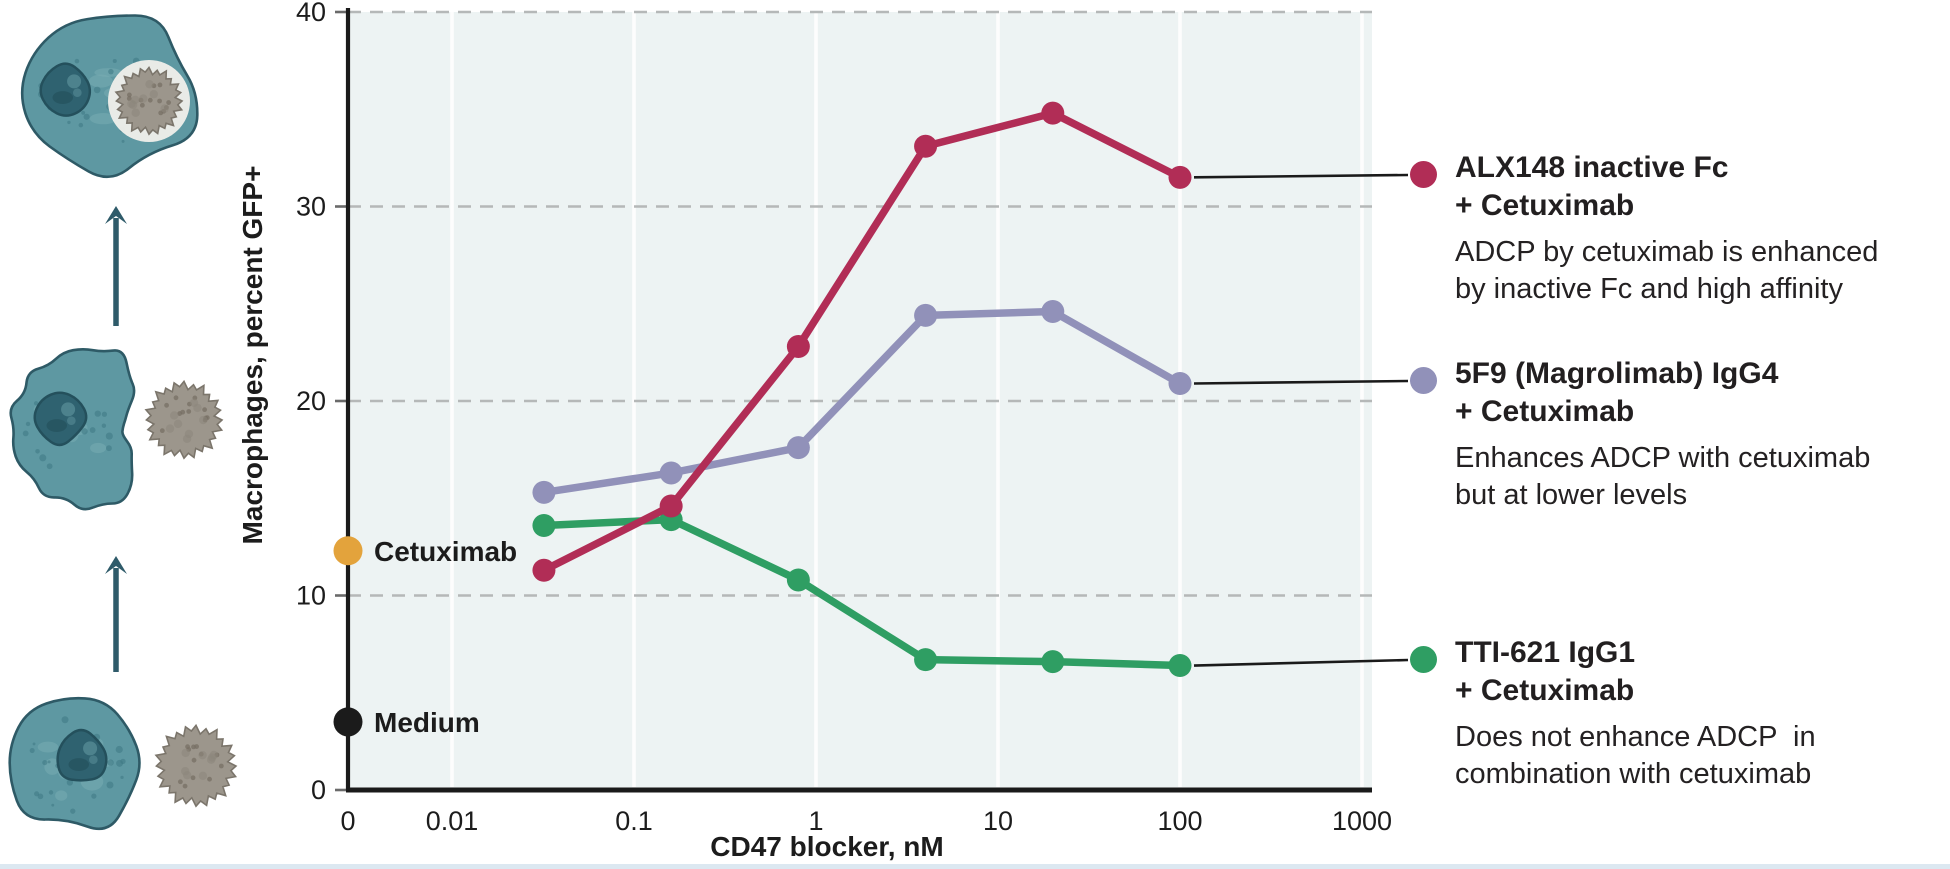 Image resolution: width=1950 pixels, height=869 pixels. Describe the element at coordinates (1592, 167) in the screenshot. I see `legend-title-line: ALX148 inactive Fc` at that location.